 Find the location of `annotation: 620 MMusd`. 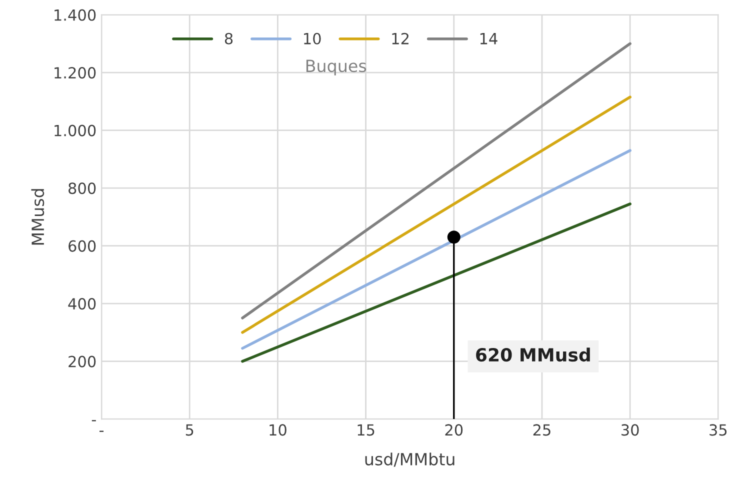

annotation: 620 MMusd is located at coordinates (533, 355).